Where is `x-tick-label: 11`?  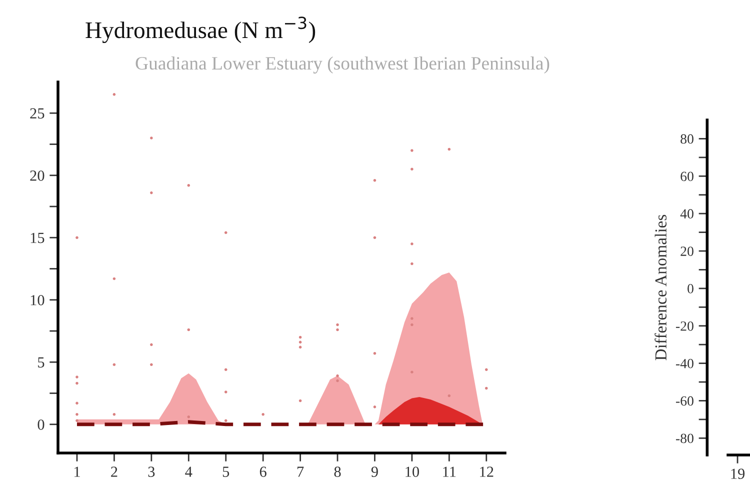 x-tick-label: 11 is located at coordinates (449, 471).